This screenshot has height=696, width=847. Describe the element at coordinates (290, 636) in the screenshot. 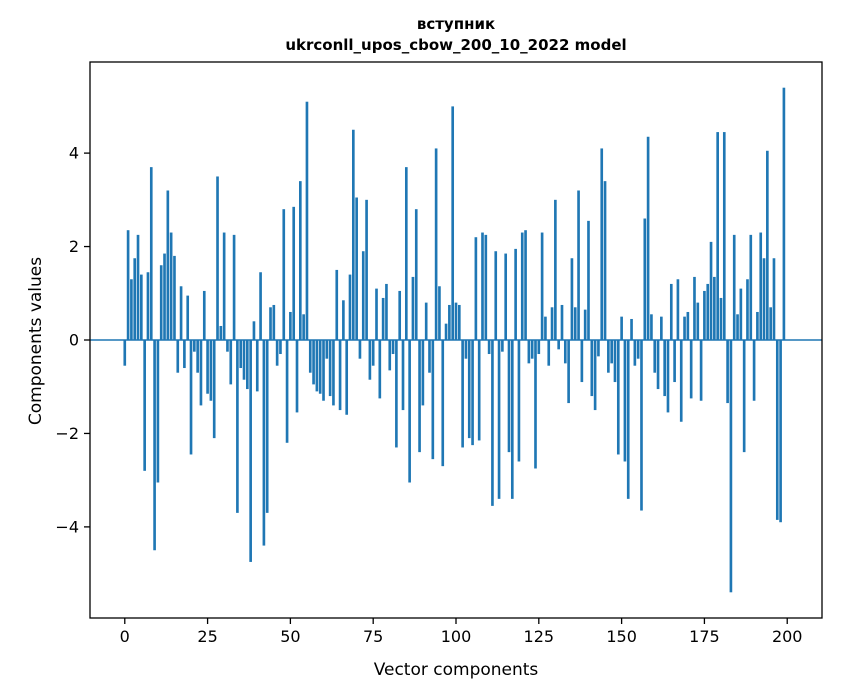

I see `x-tick-label: 50` at that location.